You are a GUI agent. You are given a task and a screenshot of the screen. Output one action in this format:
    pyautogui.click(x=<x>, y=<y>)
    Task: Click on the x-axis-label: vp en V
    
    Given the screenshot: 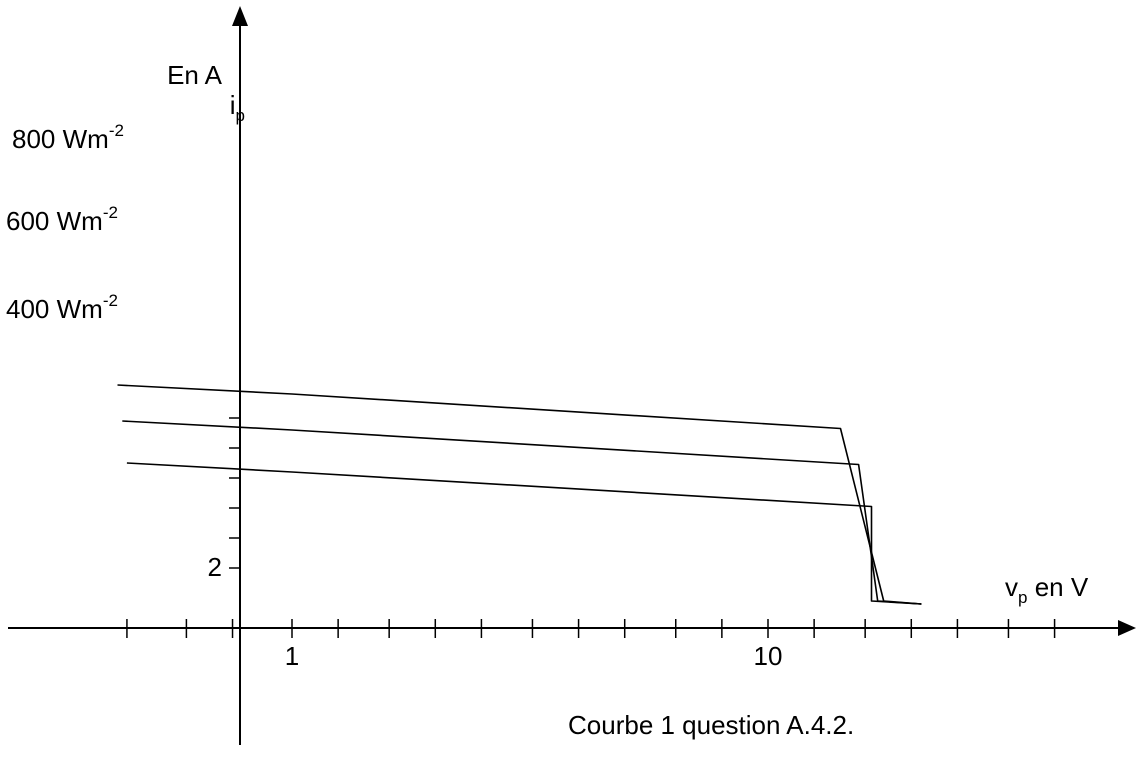 What is the action you would take?
    pyautogui.click(x=1047, y=589)
    